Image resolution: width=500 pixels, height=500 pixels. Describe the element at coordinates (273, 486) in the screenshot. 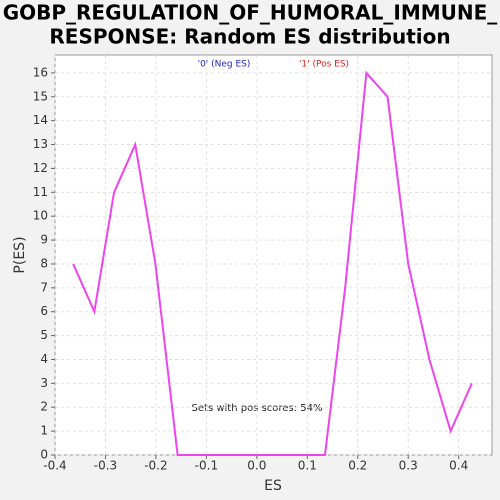

I see `x-axis-label: ES` at that location.